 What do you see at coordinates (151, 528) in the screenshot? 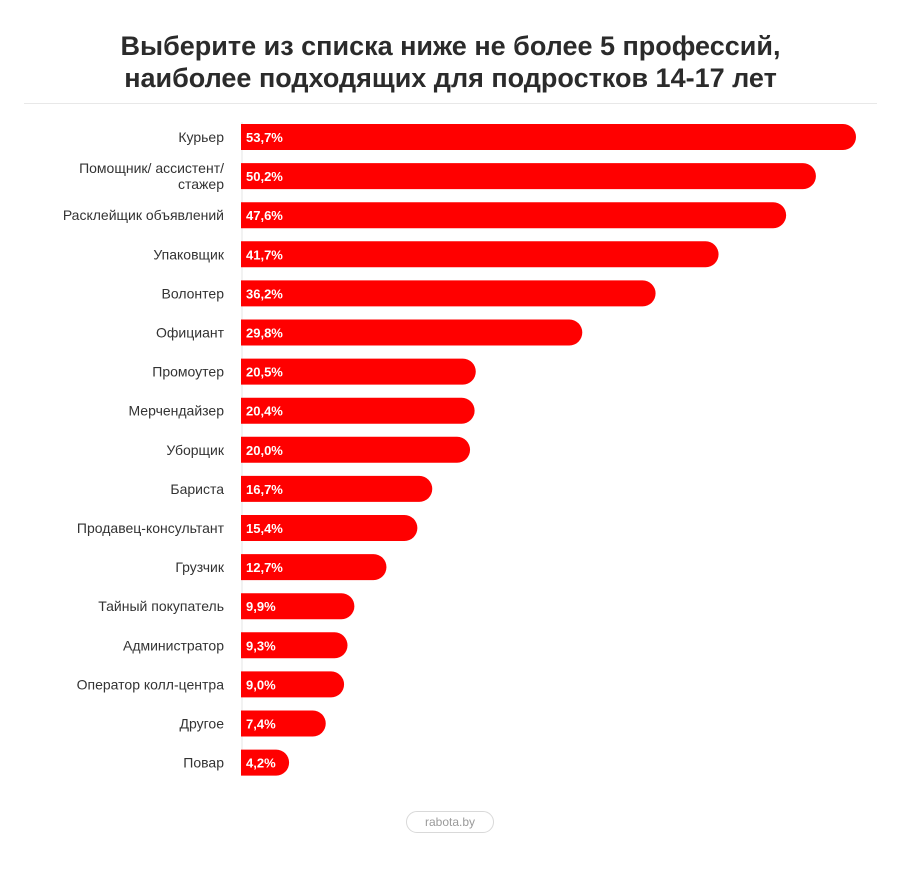
I see `category-label: Продавец-консультант` at bounding box center [151, 528].